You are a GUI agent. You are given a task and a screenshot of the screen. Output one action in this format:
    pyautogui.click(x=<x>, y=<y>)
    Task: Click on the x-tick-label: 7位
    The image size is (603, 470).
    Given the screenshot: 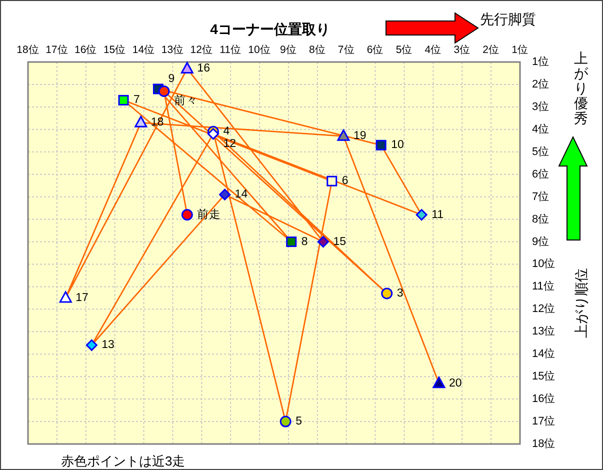 What is the action you would take?
    pyautogui.click(x=346, y=50)
    